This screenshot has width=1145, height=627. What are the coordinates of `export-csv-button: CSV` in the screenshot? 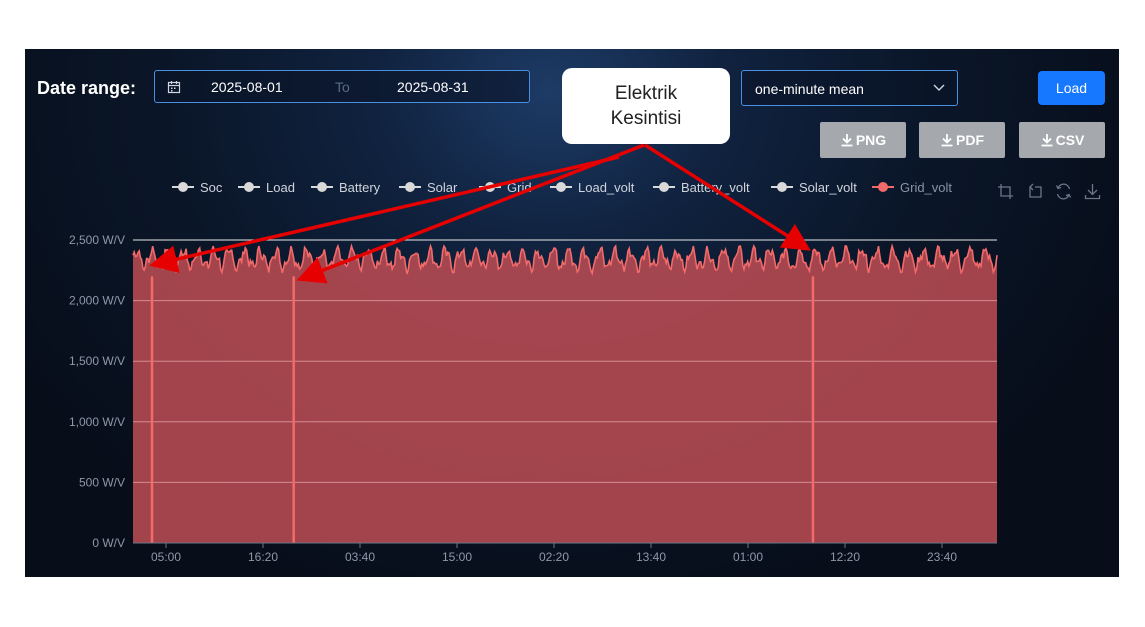 It's located at (1062, 140).